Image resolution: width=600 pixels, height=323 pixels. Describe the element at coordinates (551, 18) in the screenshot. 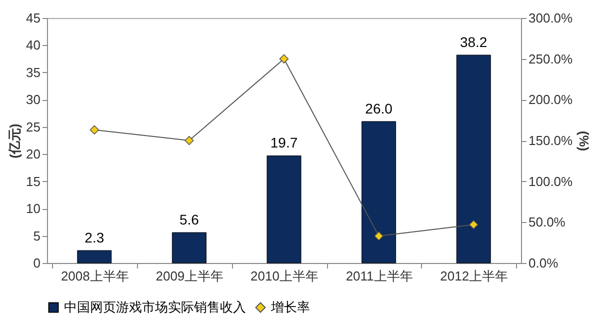

I see `y2-tick-label: 300.0%` at that location.